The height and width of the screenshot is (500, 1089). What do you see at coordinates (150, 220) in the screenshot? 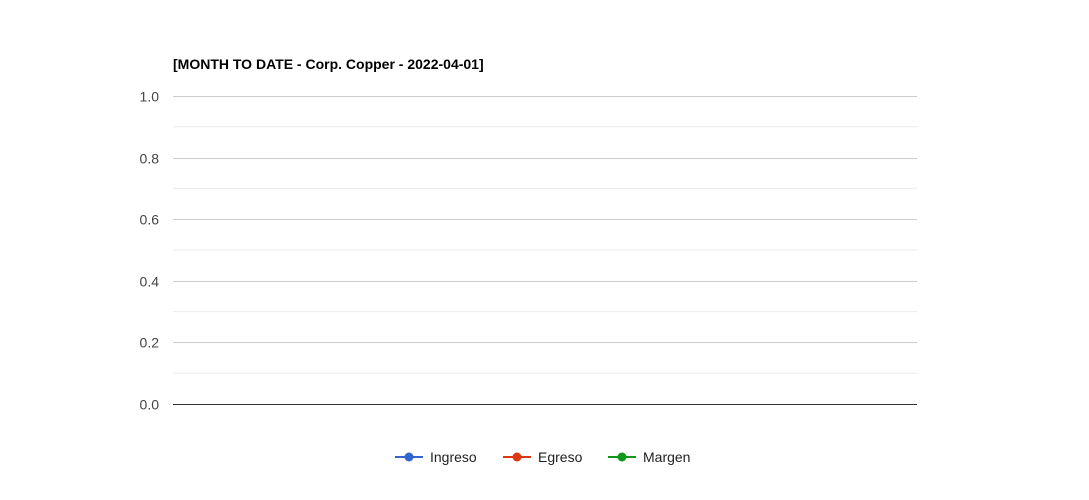
I see `y-tick-label: 0.6` at bounding box center [150, 220].